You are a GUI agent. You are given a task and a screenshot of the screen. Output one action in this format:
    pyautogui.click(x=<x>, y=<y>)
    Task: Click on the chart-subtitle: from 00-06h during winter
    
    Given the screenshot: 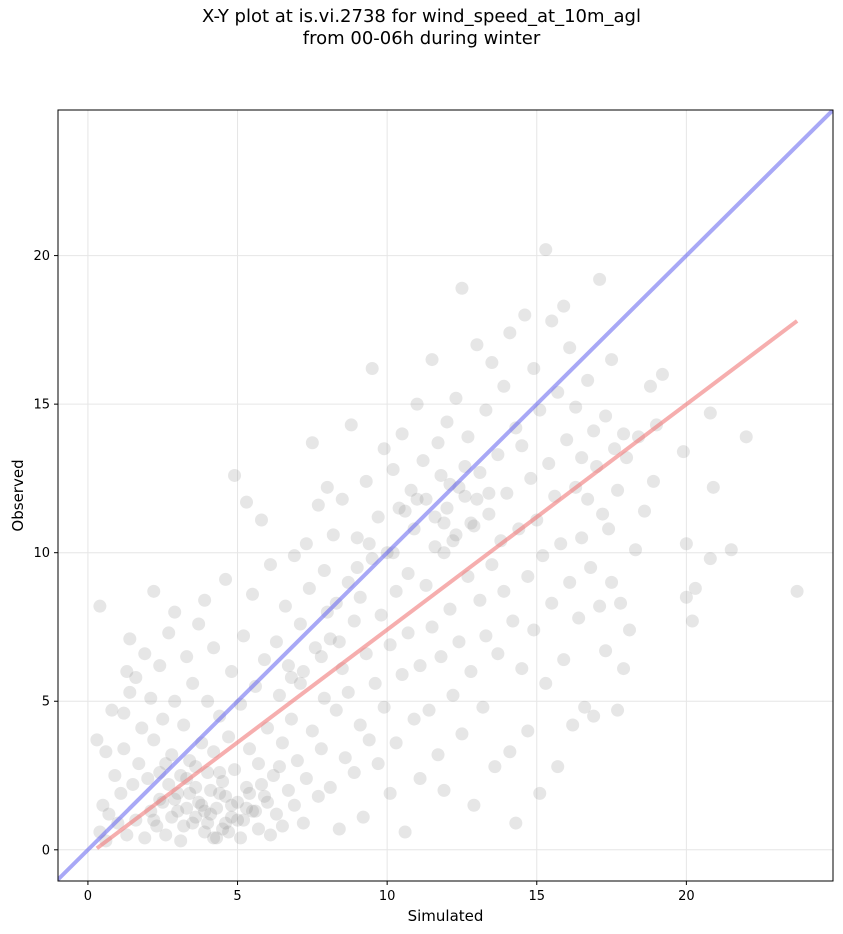 What is the action you would take?
    pyautogui.click(x=421, y=38)
    